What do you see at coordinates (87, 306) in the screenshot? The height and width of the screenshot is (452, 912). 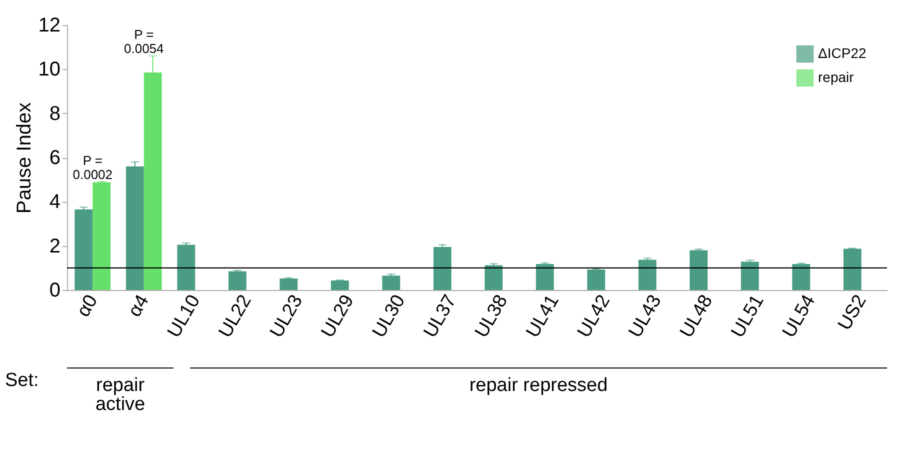 I see `x-tick-label: α0` at bounding box center [87, 306].